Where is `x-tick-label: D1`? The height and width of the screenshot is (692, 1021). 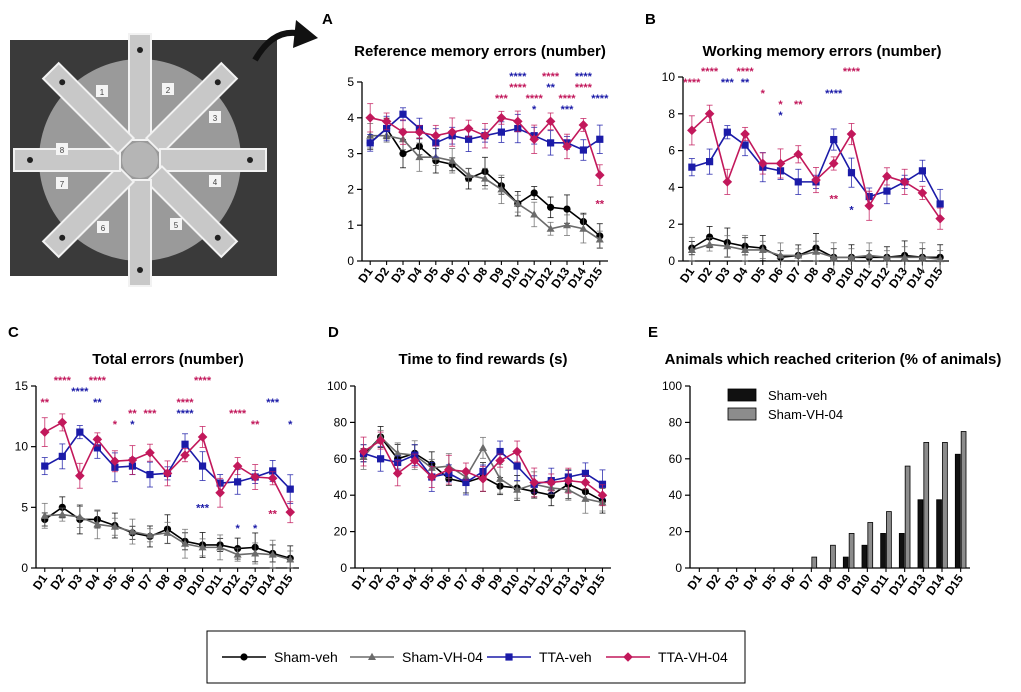
x-tick-label: D1 is located at coordinates (359, 581).